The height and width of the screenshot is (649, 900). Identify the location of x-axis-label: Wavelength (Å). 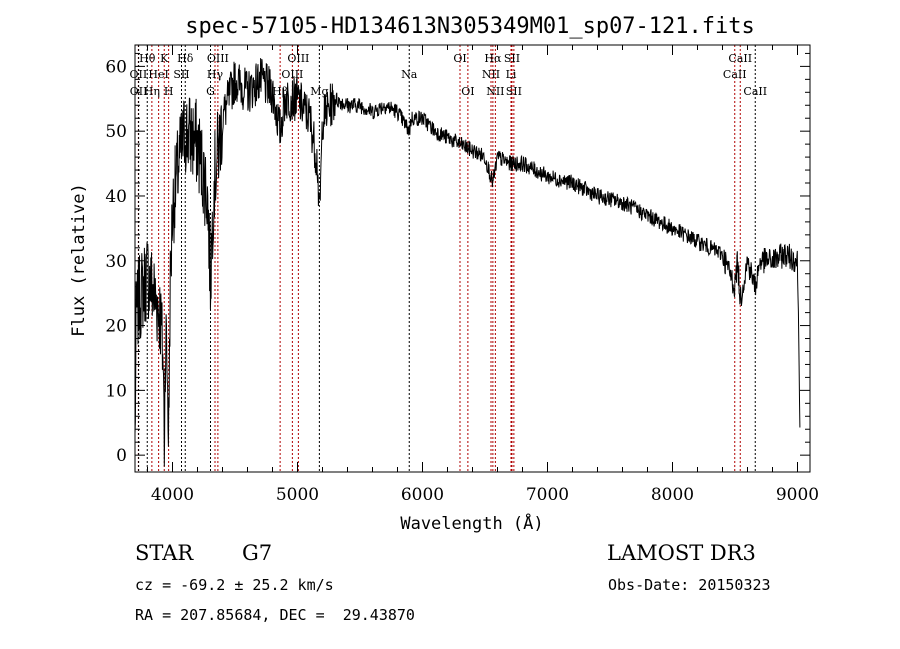
(471, 523).